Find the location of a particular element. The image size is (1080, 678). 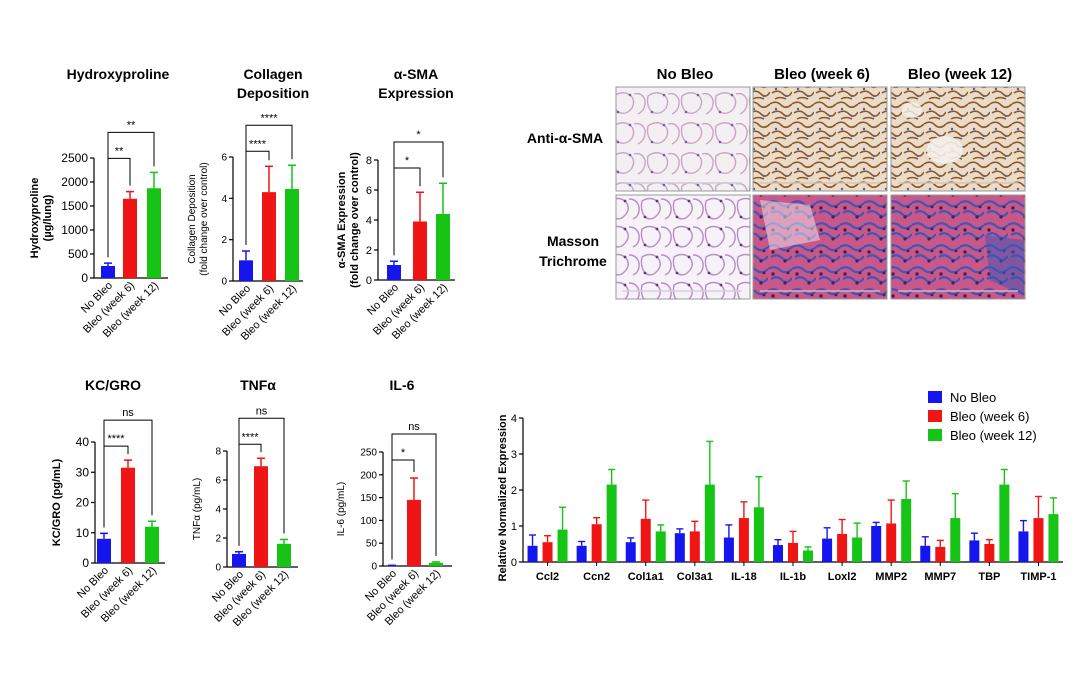

y-tick-label: 1000 is located at coordinates (74, 230).